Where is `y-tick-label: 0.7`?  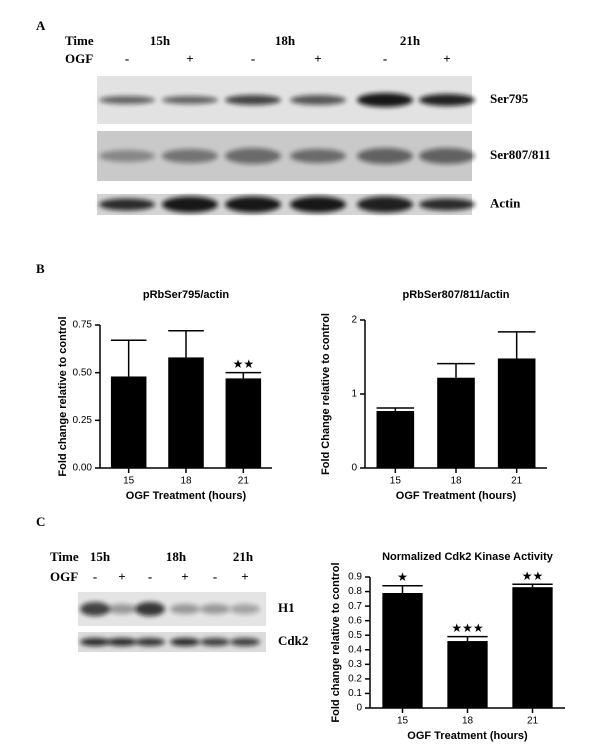 y-tick-label: 0.7 is located at coordinates (355, 606).